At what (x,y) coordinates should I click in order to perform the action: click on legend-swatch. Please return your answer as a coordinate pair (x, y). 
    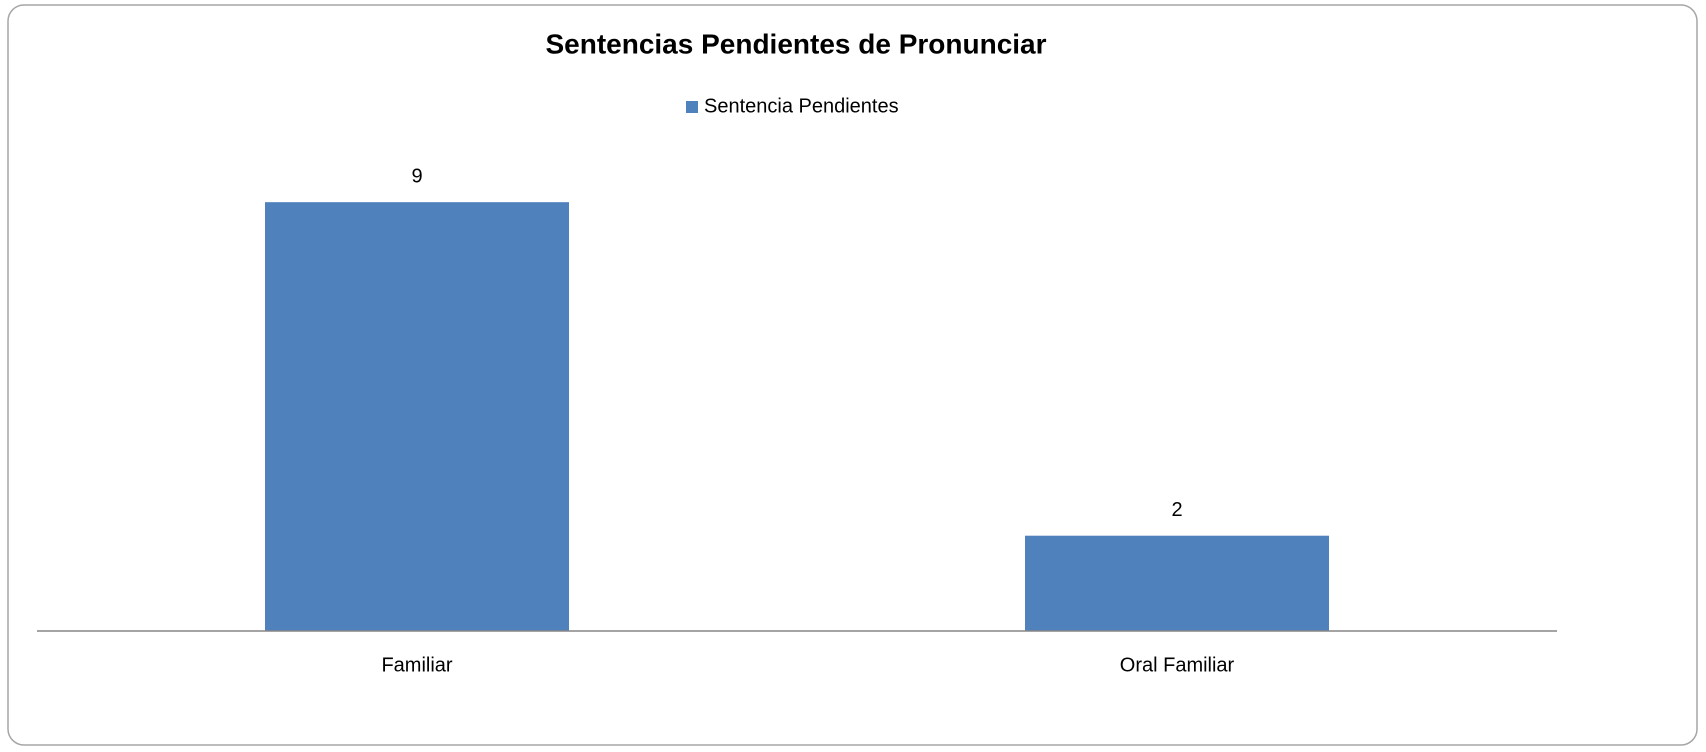
    Looking at the image, I should click on (692, 107).